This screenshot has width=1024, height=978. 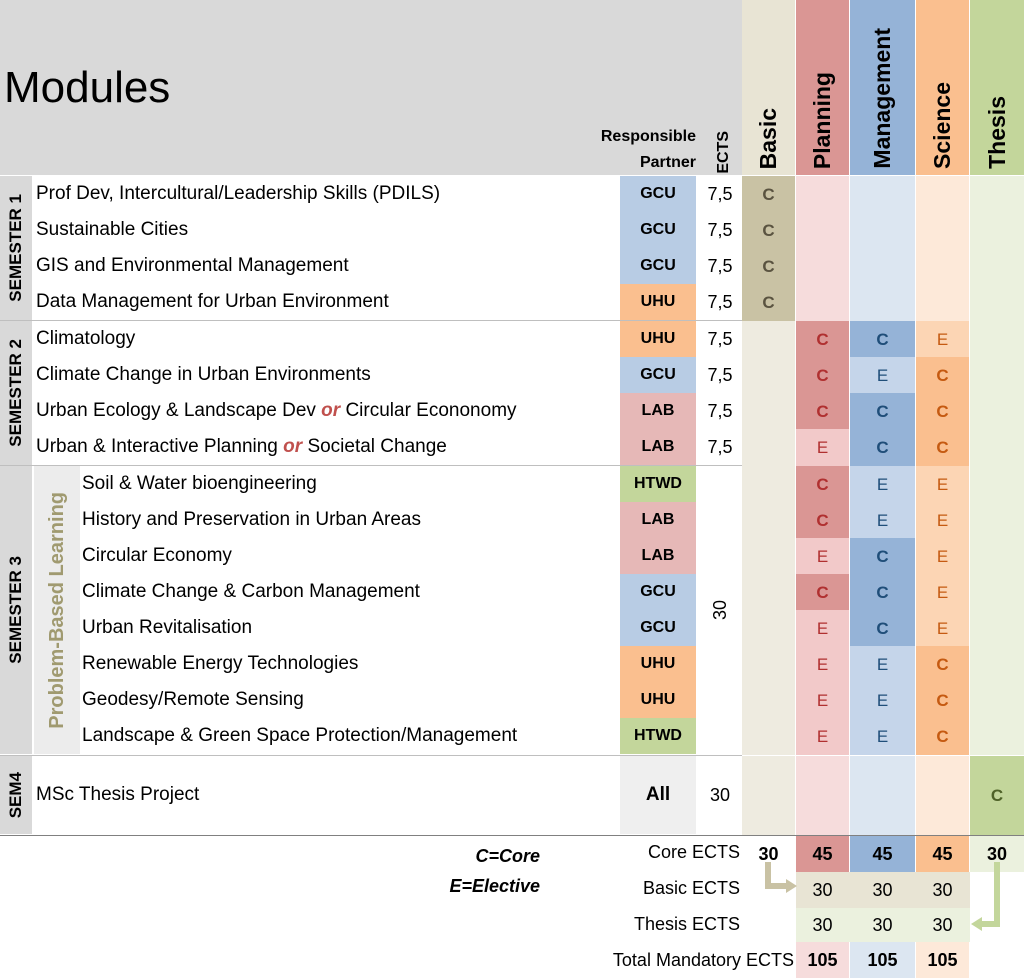 I want to click on responsible-partner-header: Responsible Partner, so click(x=648, y=149).